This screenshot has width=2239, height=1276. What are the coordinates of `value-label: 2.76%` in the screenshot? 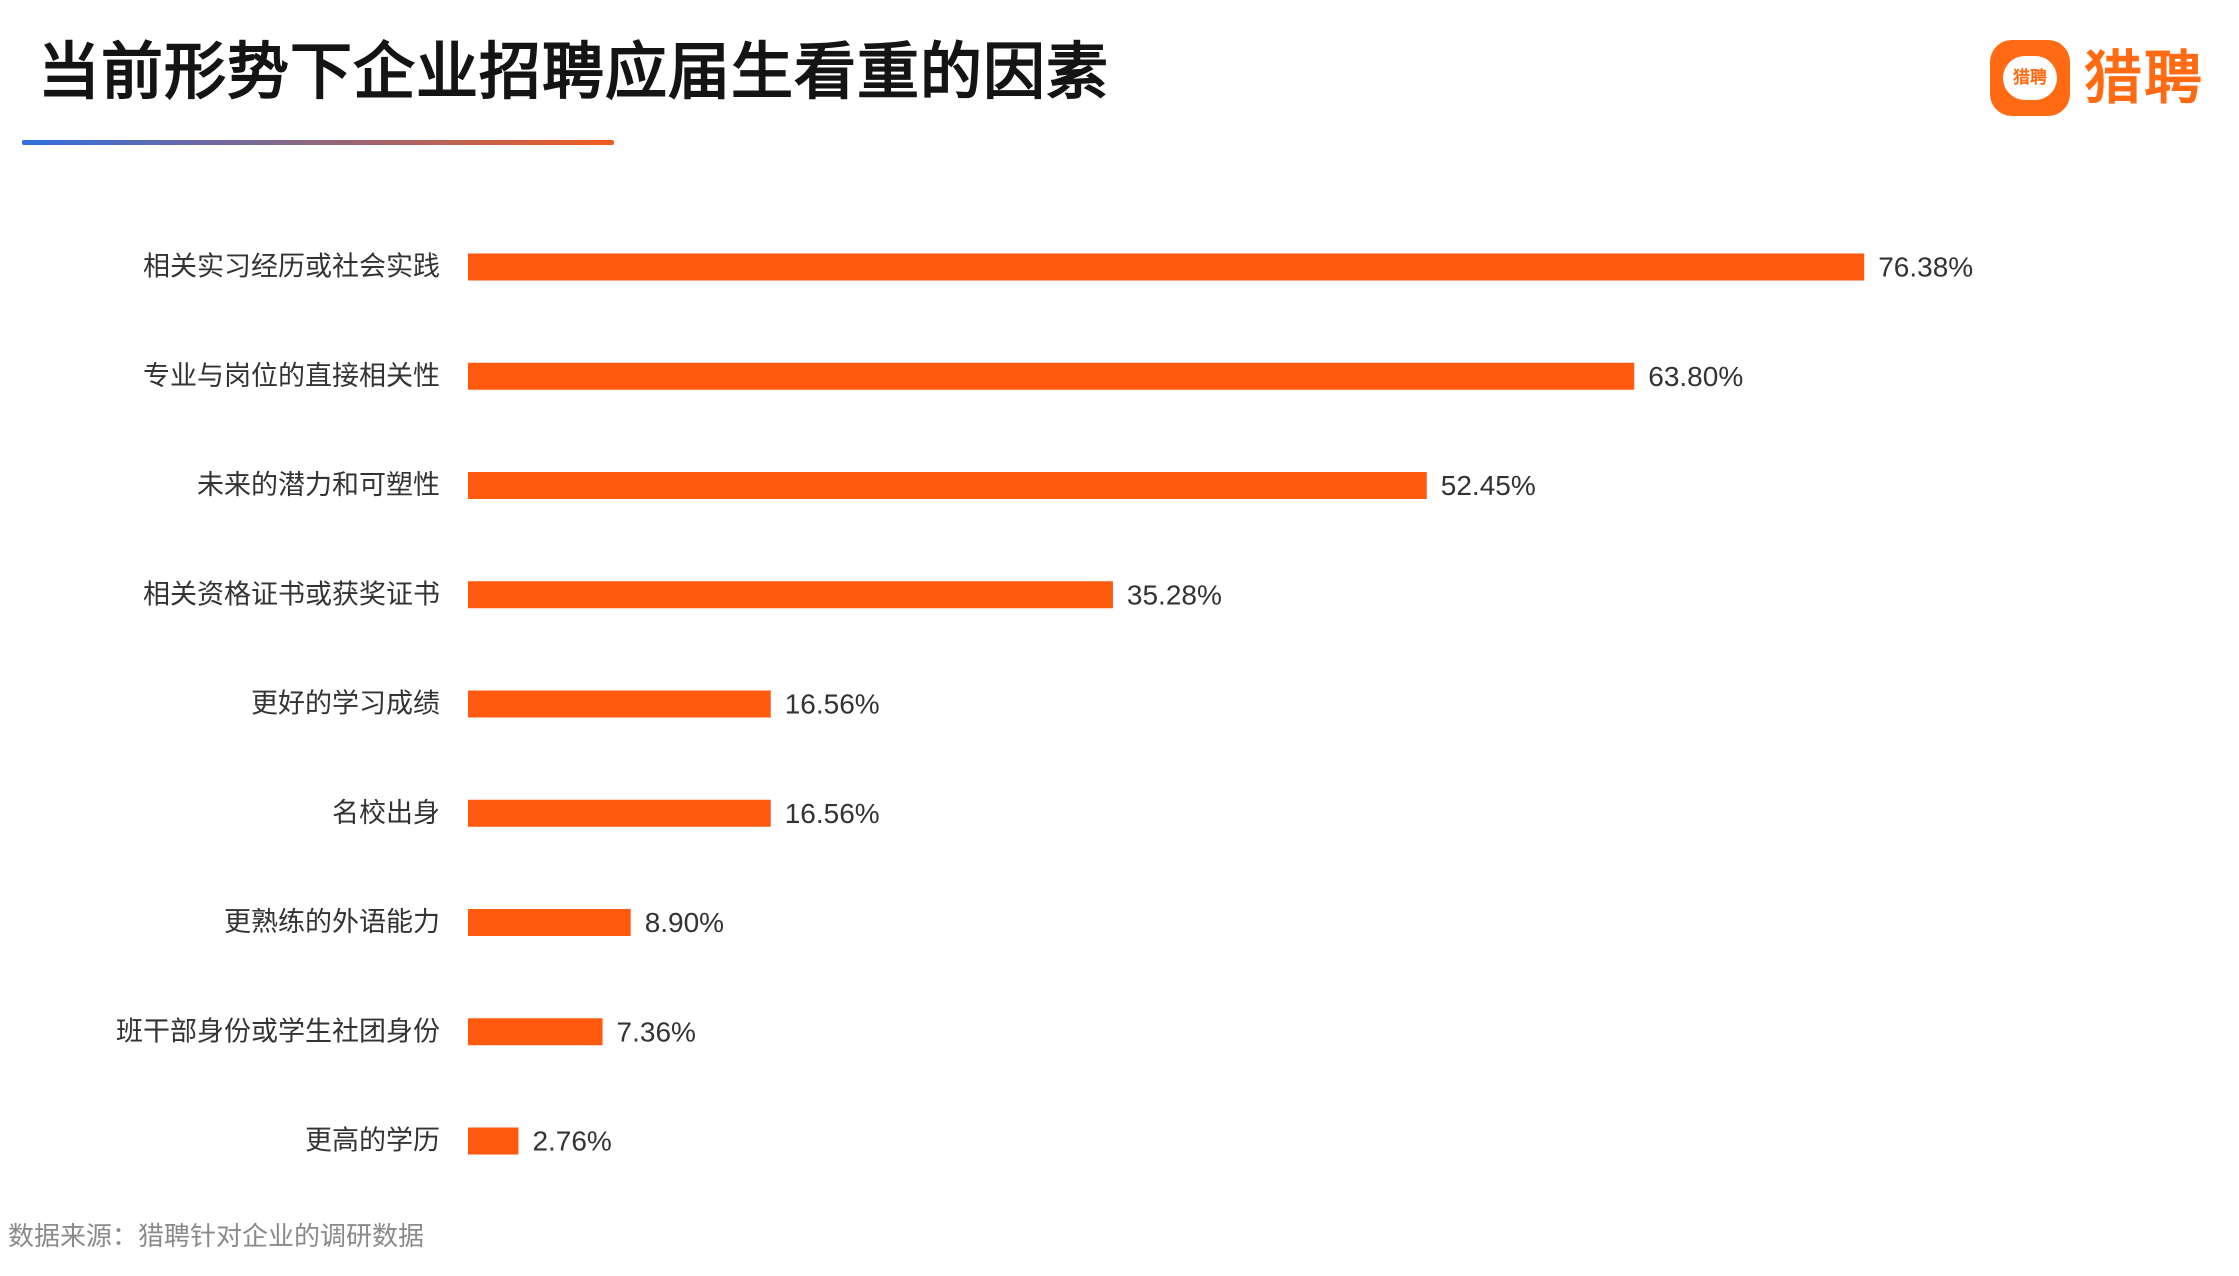 It's located at (571, 1141).